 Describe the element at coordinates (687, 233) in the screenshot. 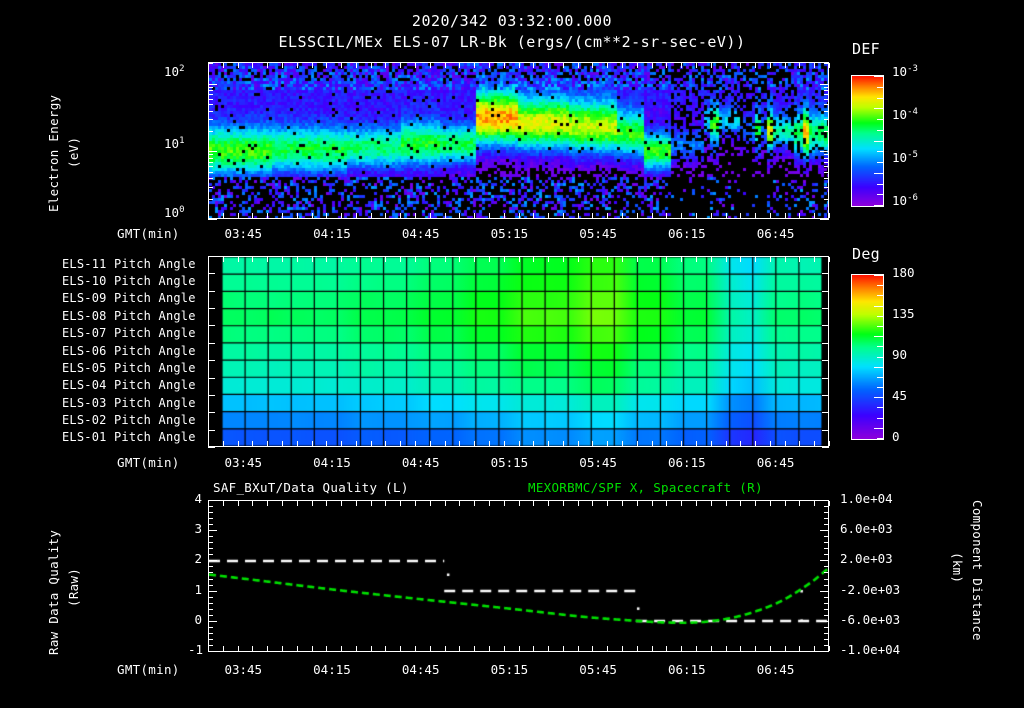

I see `time-tick-label-5: 06:15` at that location.